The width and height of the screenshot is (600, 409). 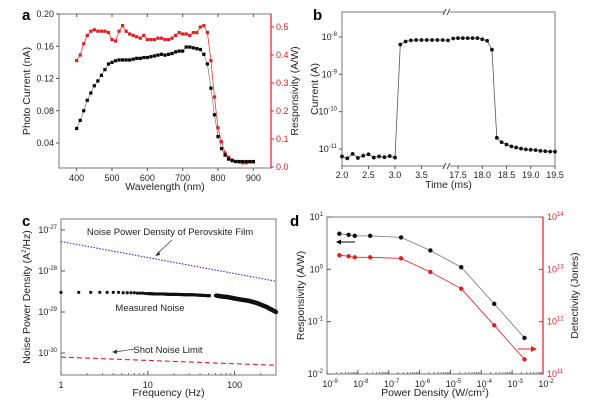 I want to click on annotation-shot-noise: Shot Noise Limit, so click(x=168, y=350).